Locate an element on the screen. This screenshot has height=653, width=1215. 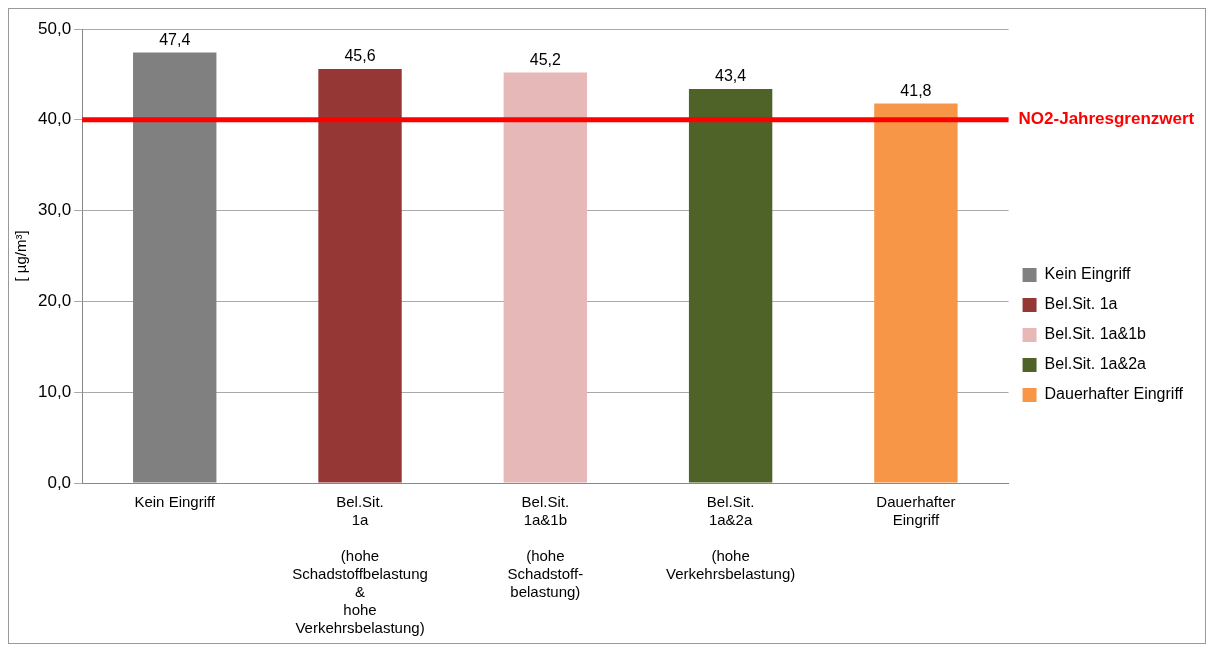
y-tick-label: 50,0 is located at coordinates (54, 28).